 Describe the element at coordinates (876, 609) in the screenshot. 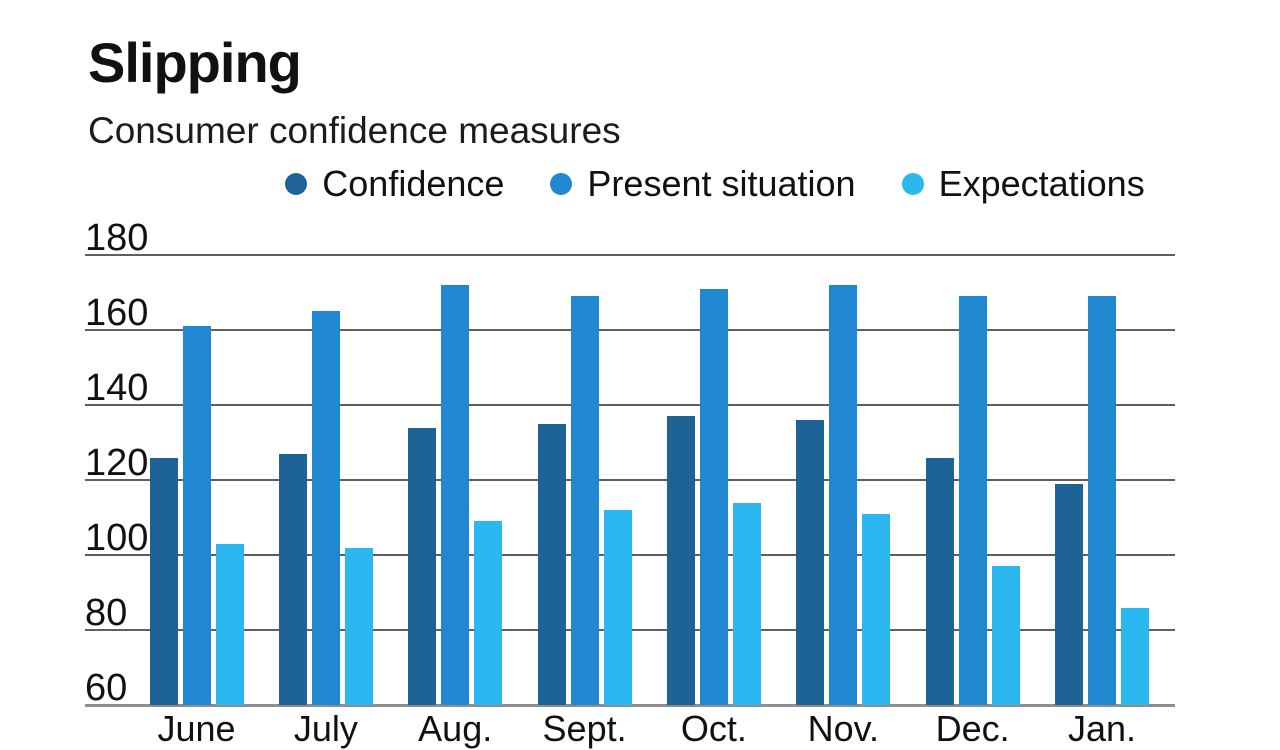

I see `bar-nov-expectations` at that location.